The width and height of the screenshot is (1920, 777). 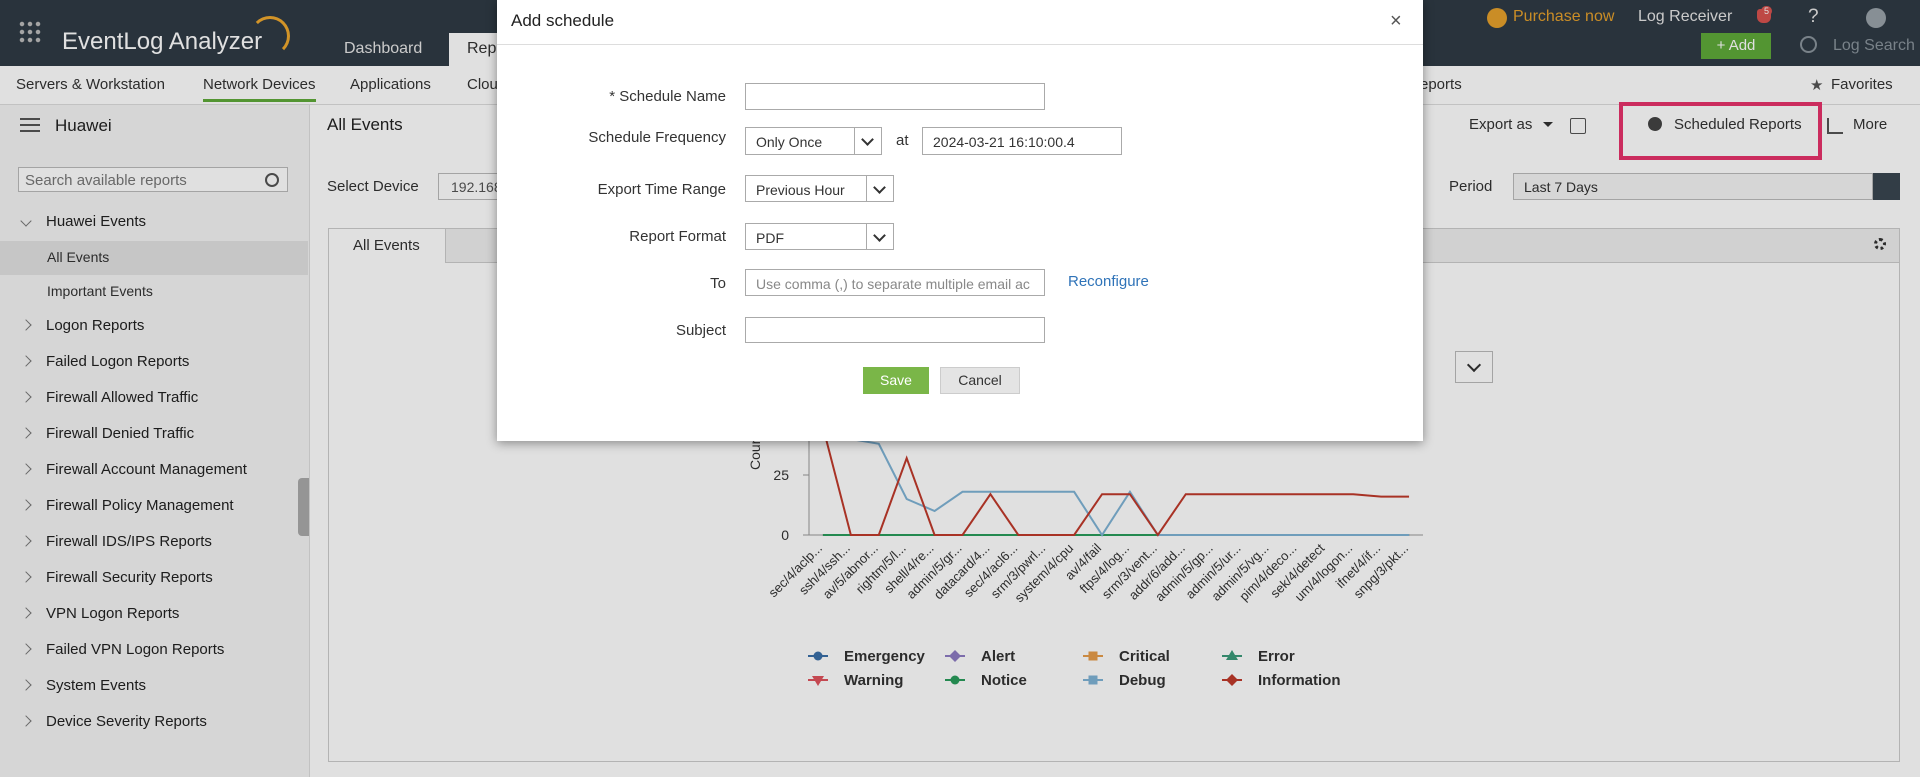 What do you see at coordinates (1441, 84) in the screenshot?
I see `sub-nav-item: eports` at bounding box center [1441, 84].